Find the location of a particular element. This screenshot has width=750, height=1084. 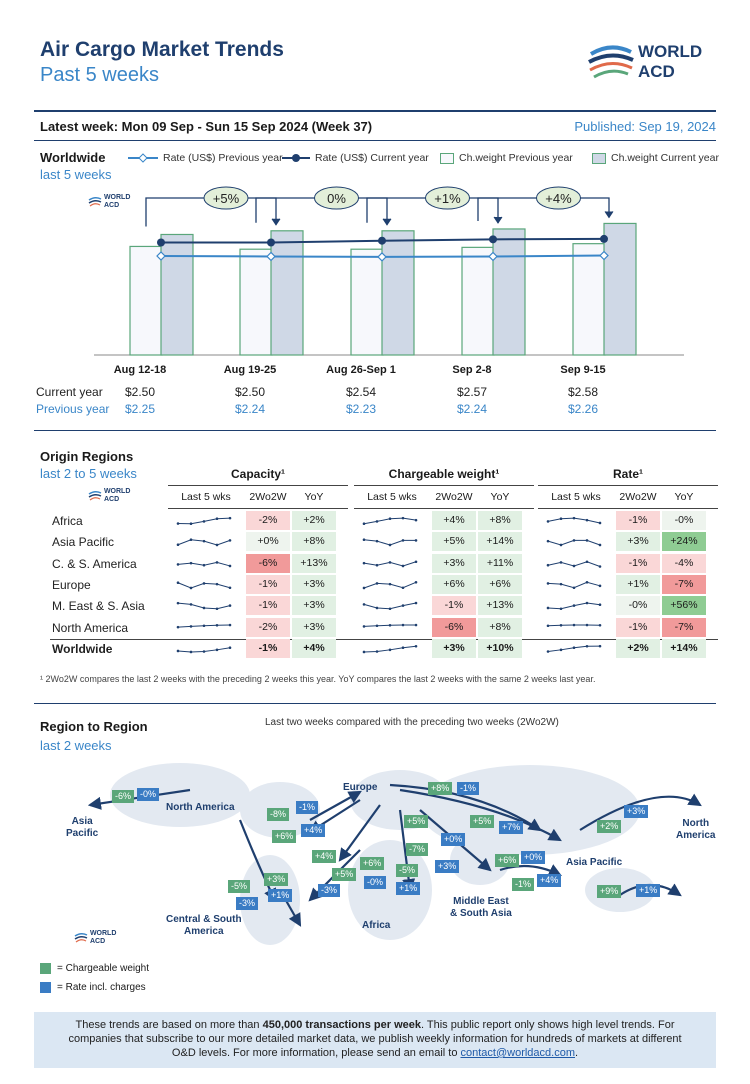

metric-cell: +14% is located at coordinates (500, 542).